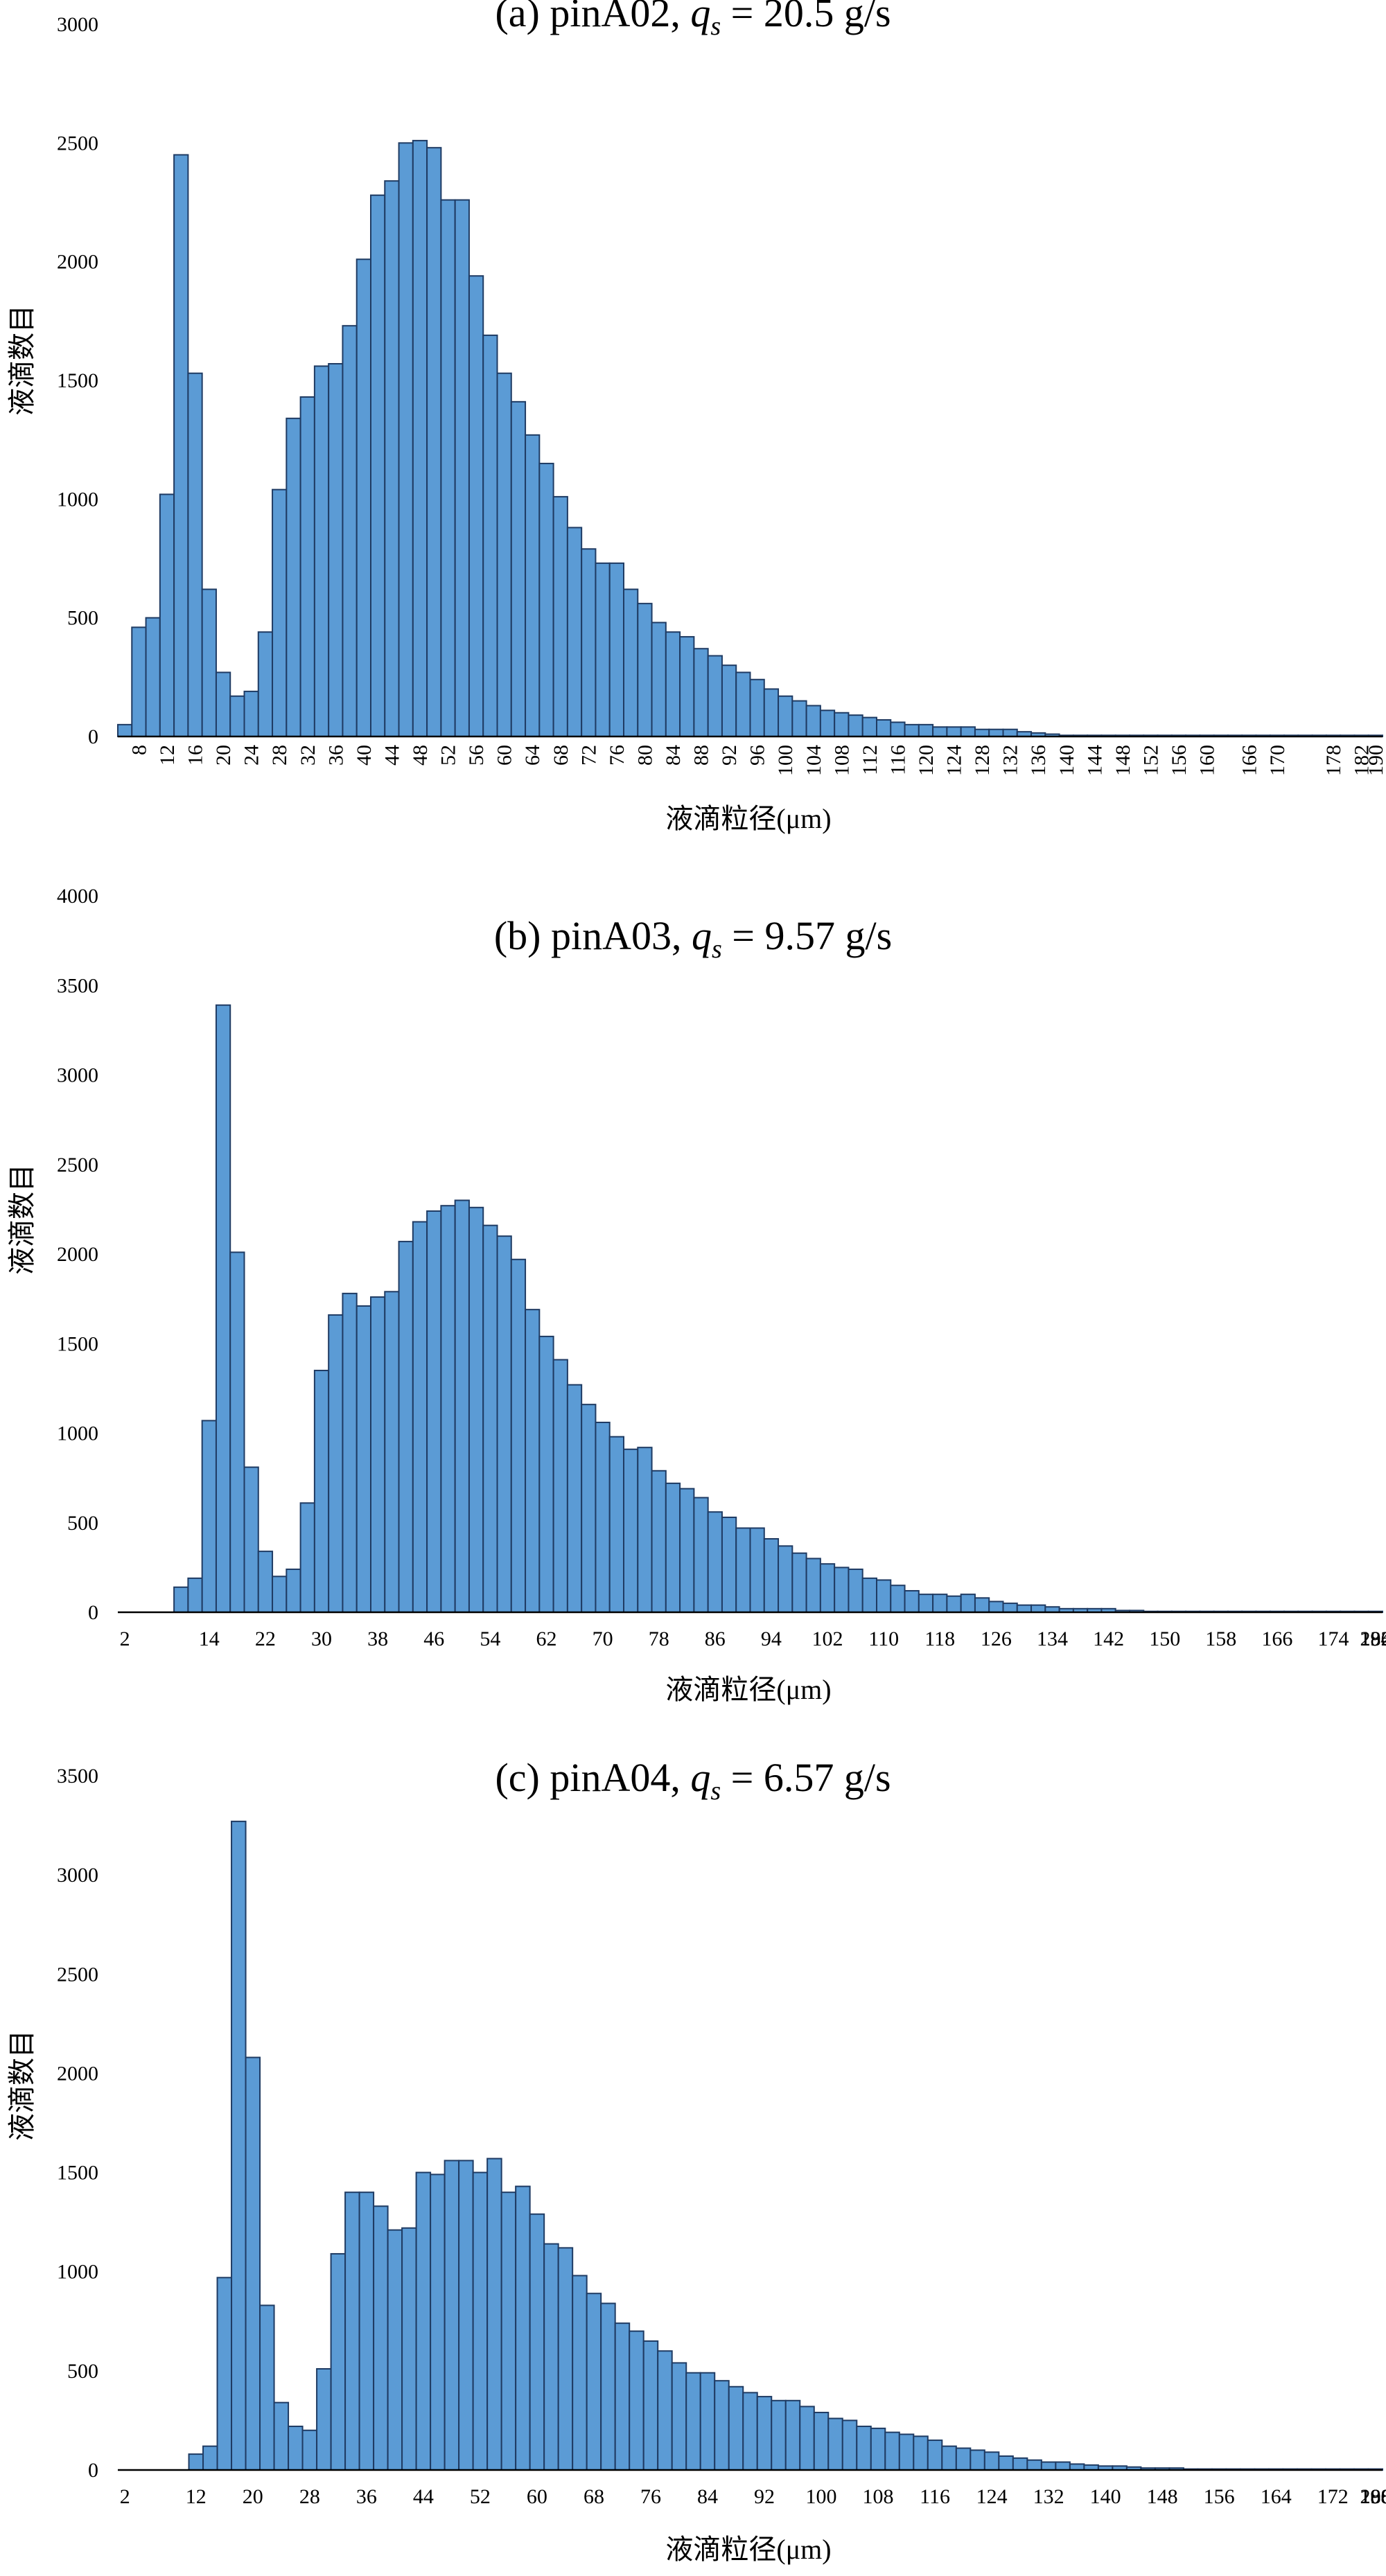  What do you see at coordinates (139, 750) in the screenshot?
I see `x-tick-label: 8` at bounding box center [139, 750].